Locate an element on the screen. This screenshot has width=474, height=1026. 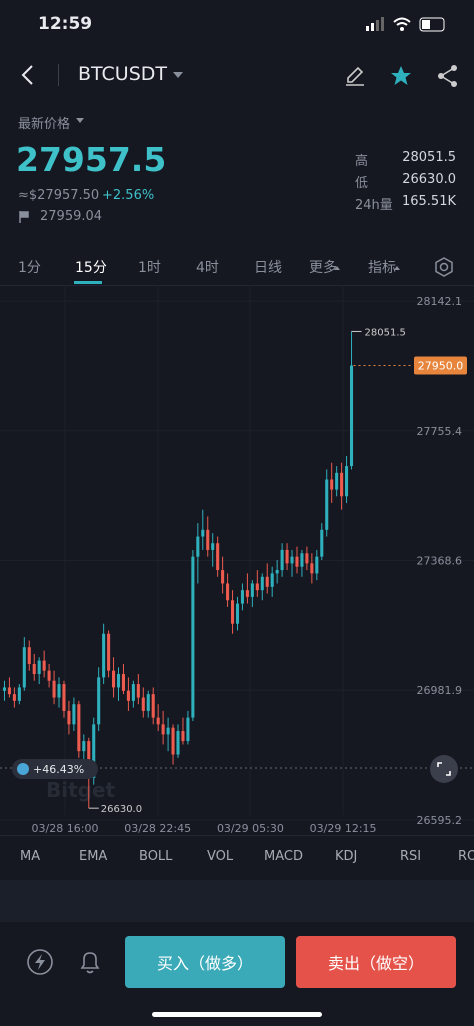
max-label: 28051.5 is located at coordinates (385, 332).